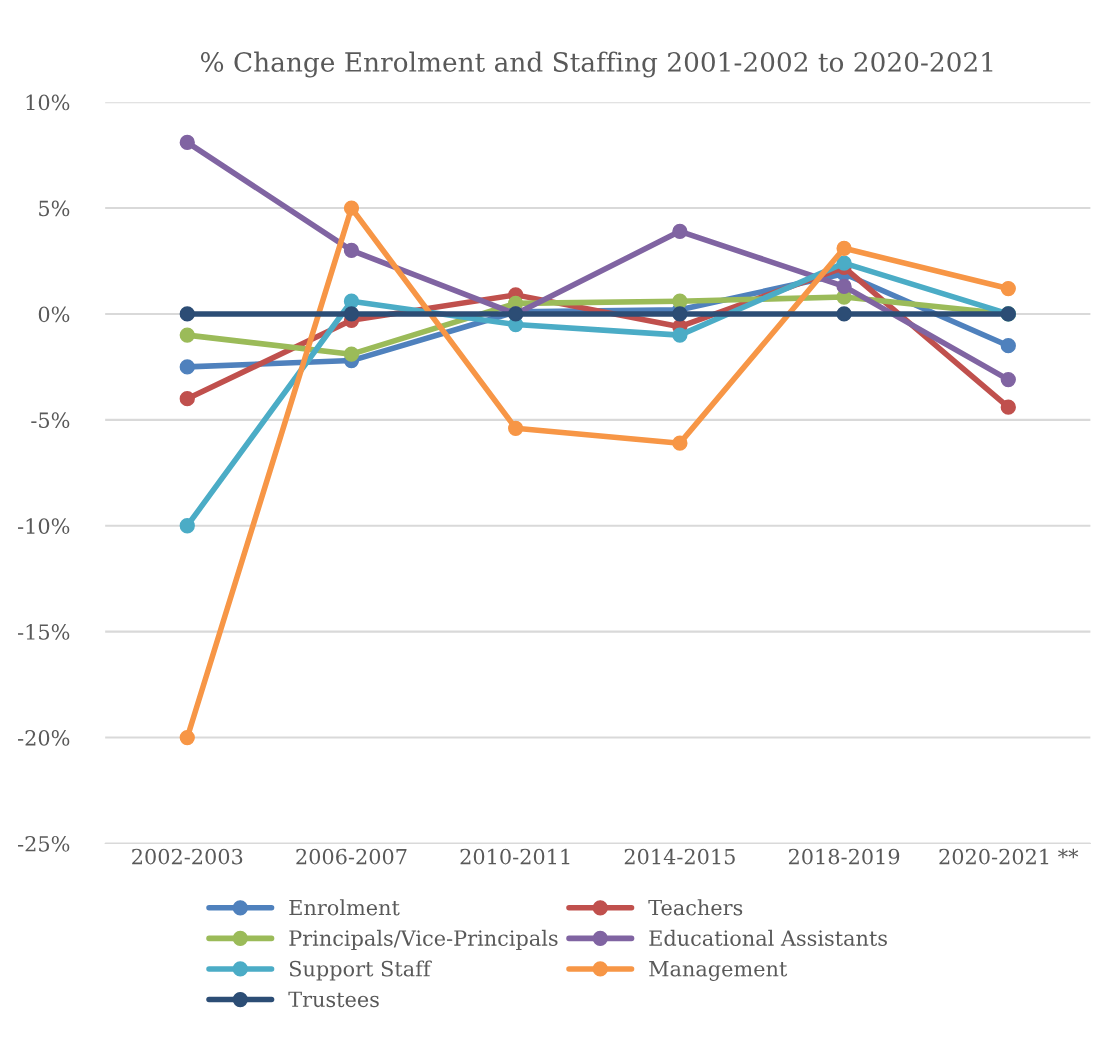 This screenshot has width=1107, height=1053. What do you see at coordinates (596, 64) in the screenshot?
I see `chart-title: % Change Enrolment and Staffing 2001-2002 to 2020-2021` at bounding box center [596, 64].